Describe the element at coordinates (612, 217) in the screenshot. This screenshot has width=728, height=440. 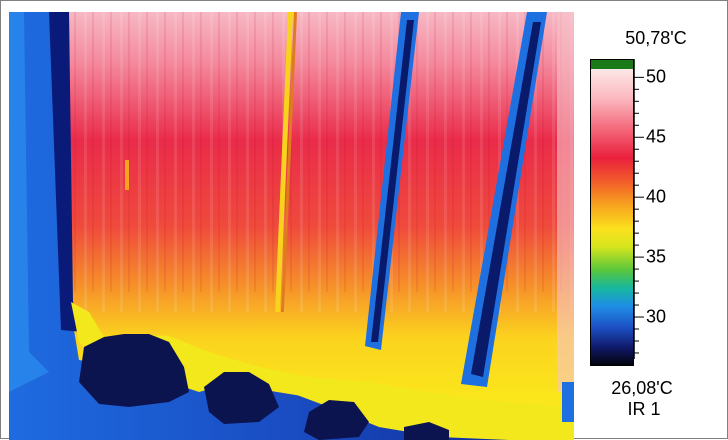
I see `color-bar-gradient` at that location.